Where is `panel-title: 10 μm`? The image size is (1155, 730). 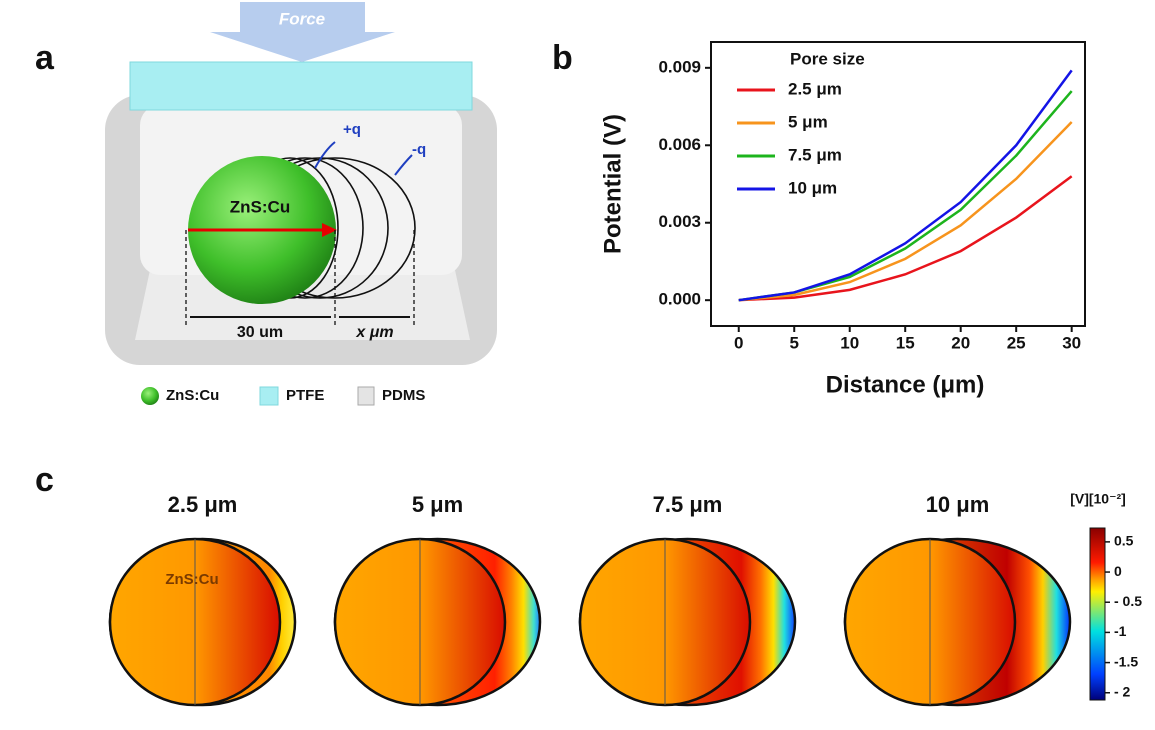 panel-title: 10 μm is located at coordinates (958, 504).